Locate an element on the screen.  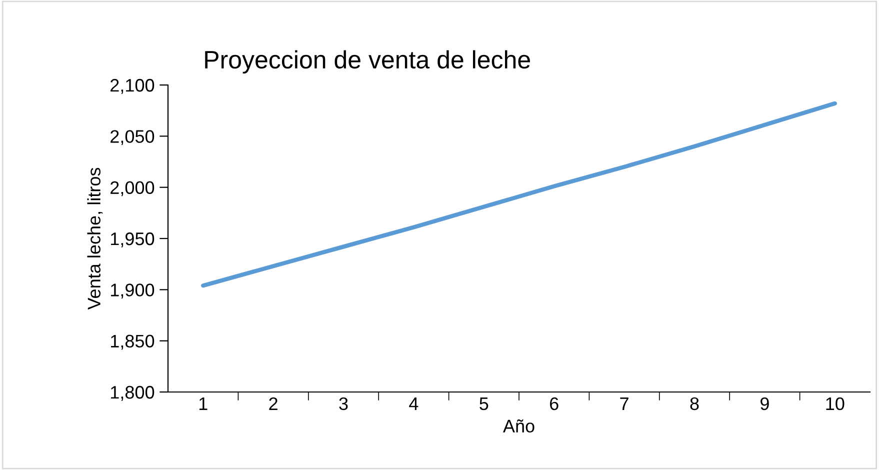
y-tick-label: 1,900 is located at coordinates (132, 291).